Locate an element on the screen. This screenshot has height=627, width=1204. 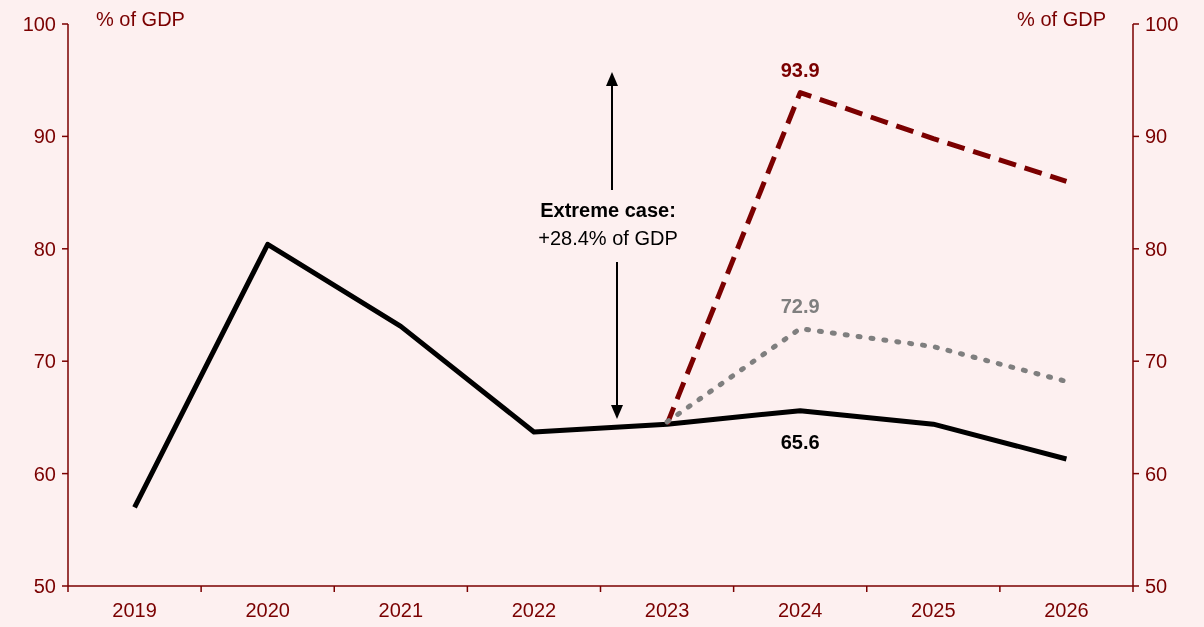
data-label: 72.9 is located at coordinates (800, 305).